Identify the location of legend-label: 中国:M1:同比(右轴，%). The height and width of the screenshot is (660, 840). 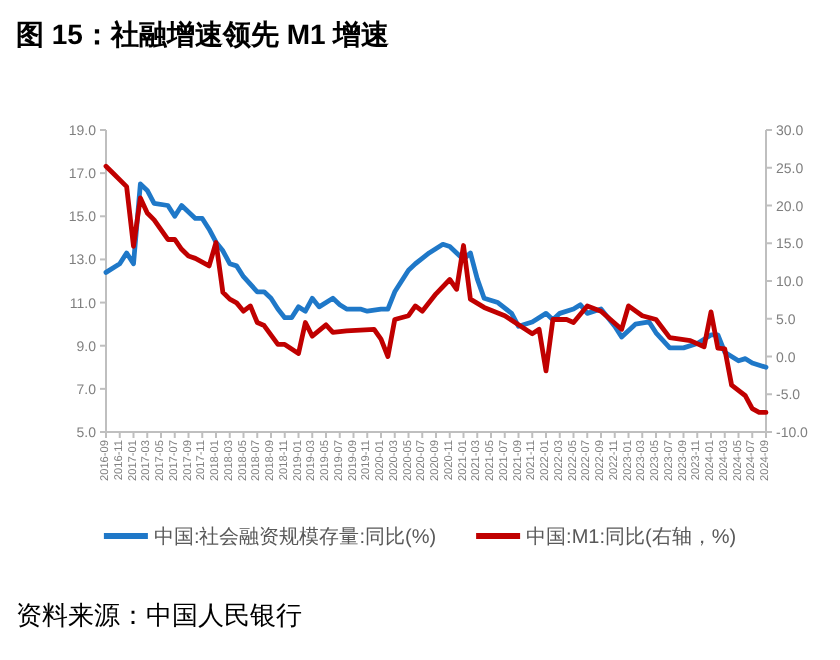
(631, 537).